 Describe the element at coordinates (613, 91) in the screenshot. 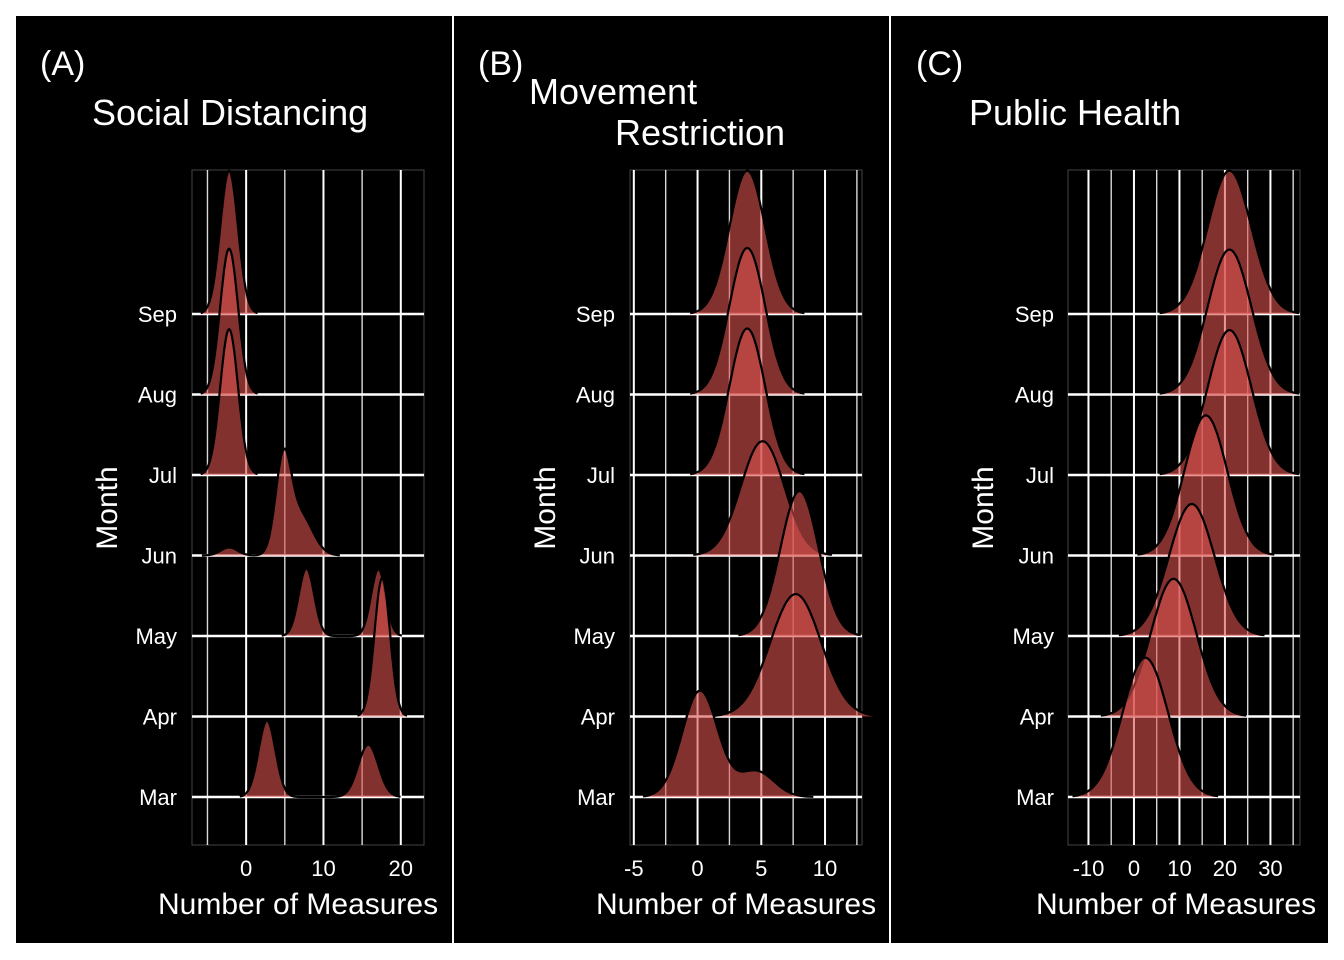

I see `chart-title-line-1: Movement` at that location.